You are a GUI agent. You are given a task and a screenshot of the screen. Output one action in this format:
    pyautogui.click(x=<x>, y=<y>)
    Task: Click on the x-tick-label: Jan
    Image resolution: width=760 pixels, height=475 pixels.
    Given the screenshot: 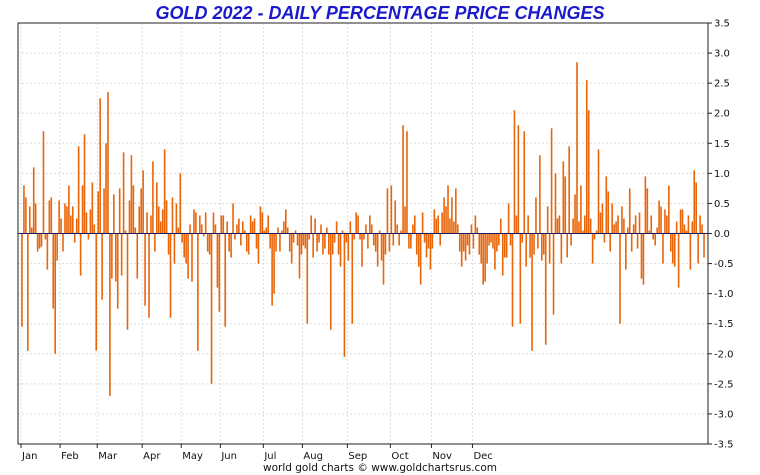 What is the action you would take?
    pyautogui.click(x=29, y=456)
    